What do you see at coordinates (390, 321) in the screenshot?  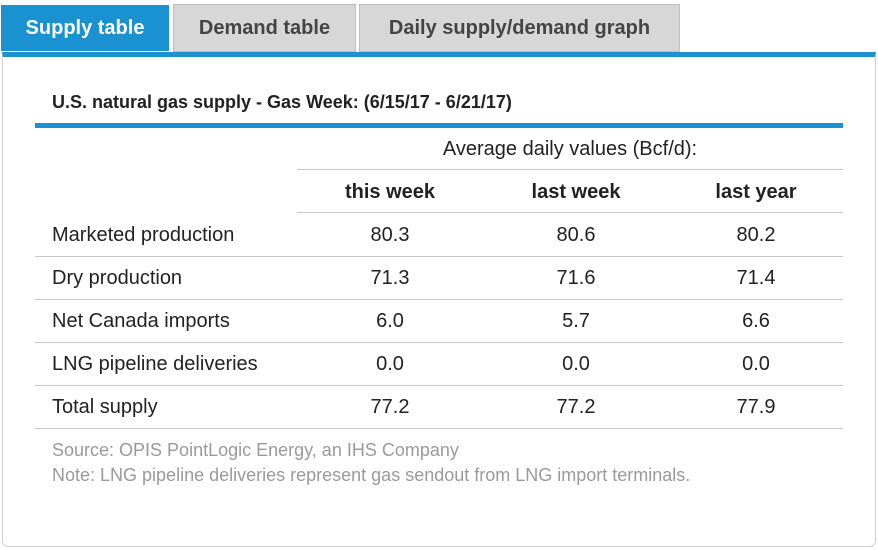 I see `table-cell: 6.0` at bounding box center [390, 321].